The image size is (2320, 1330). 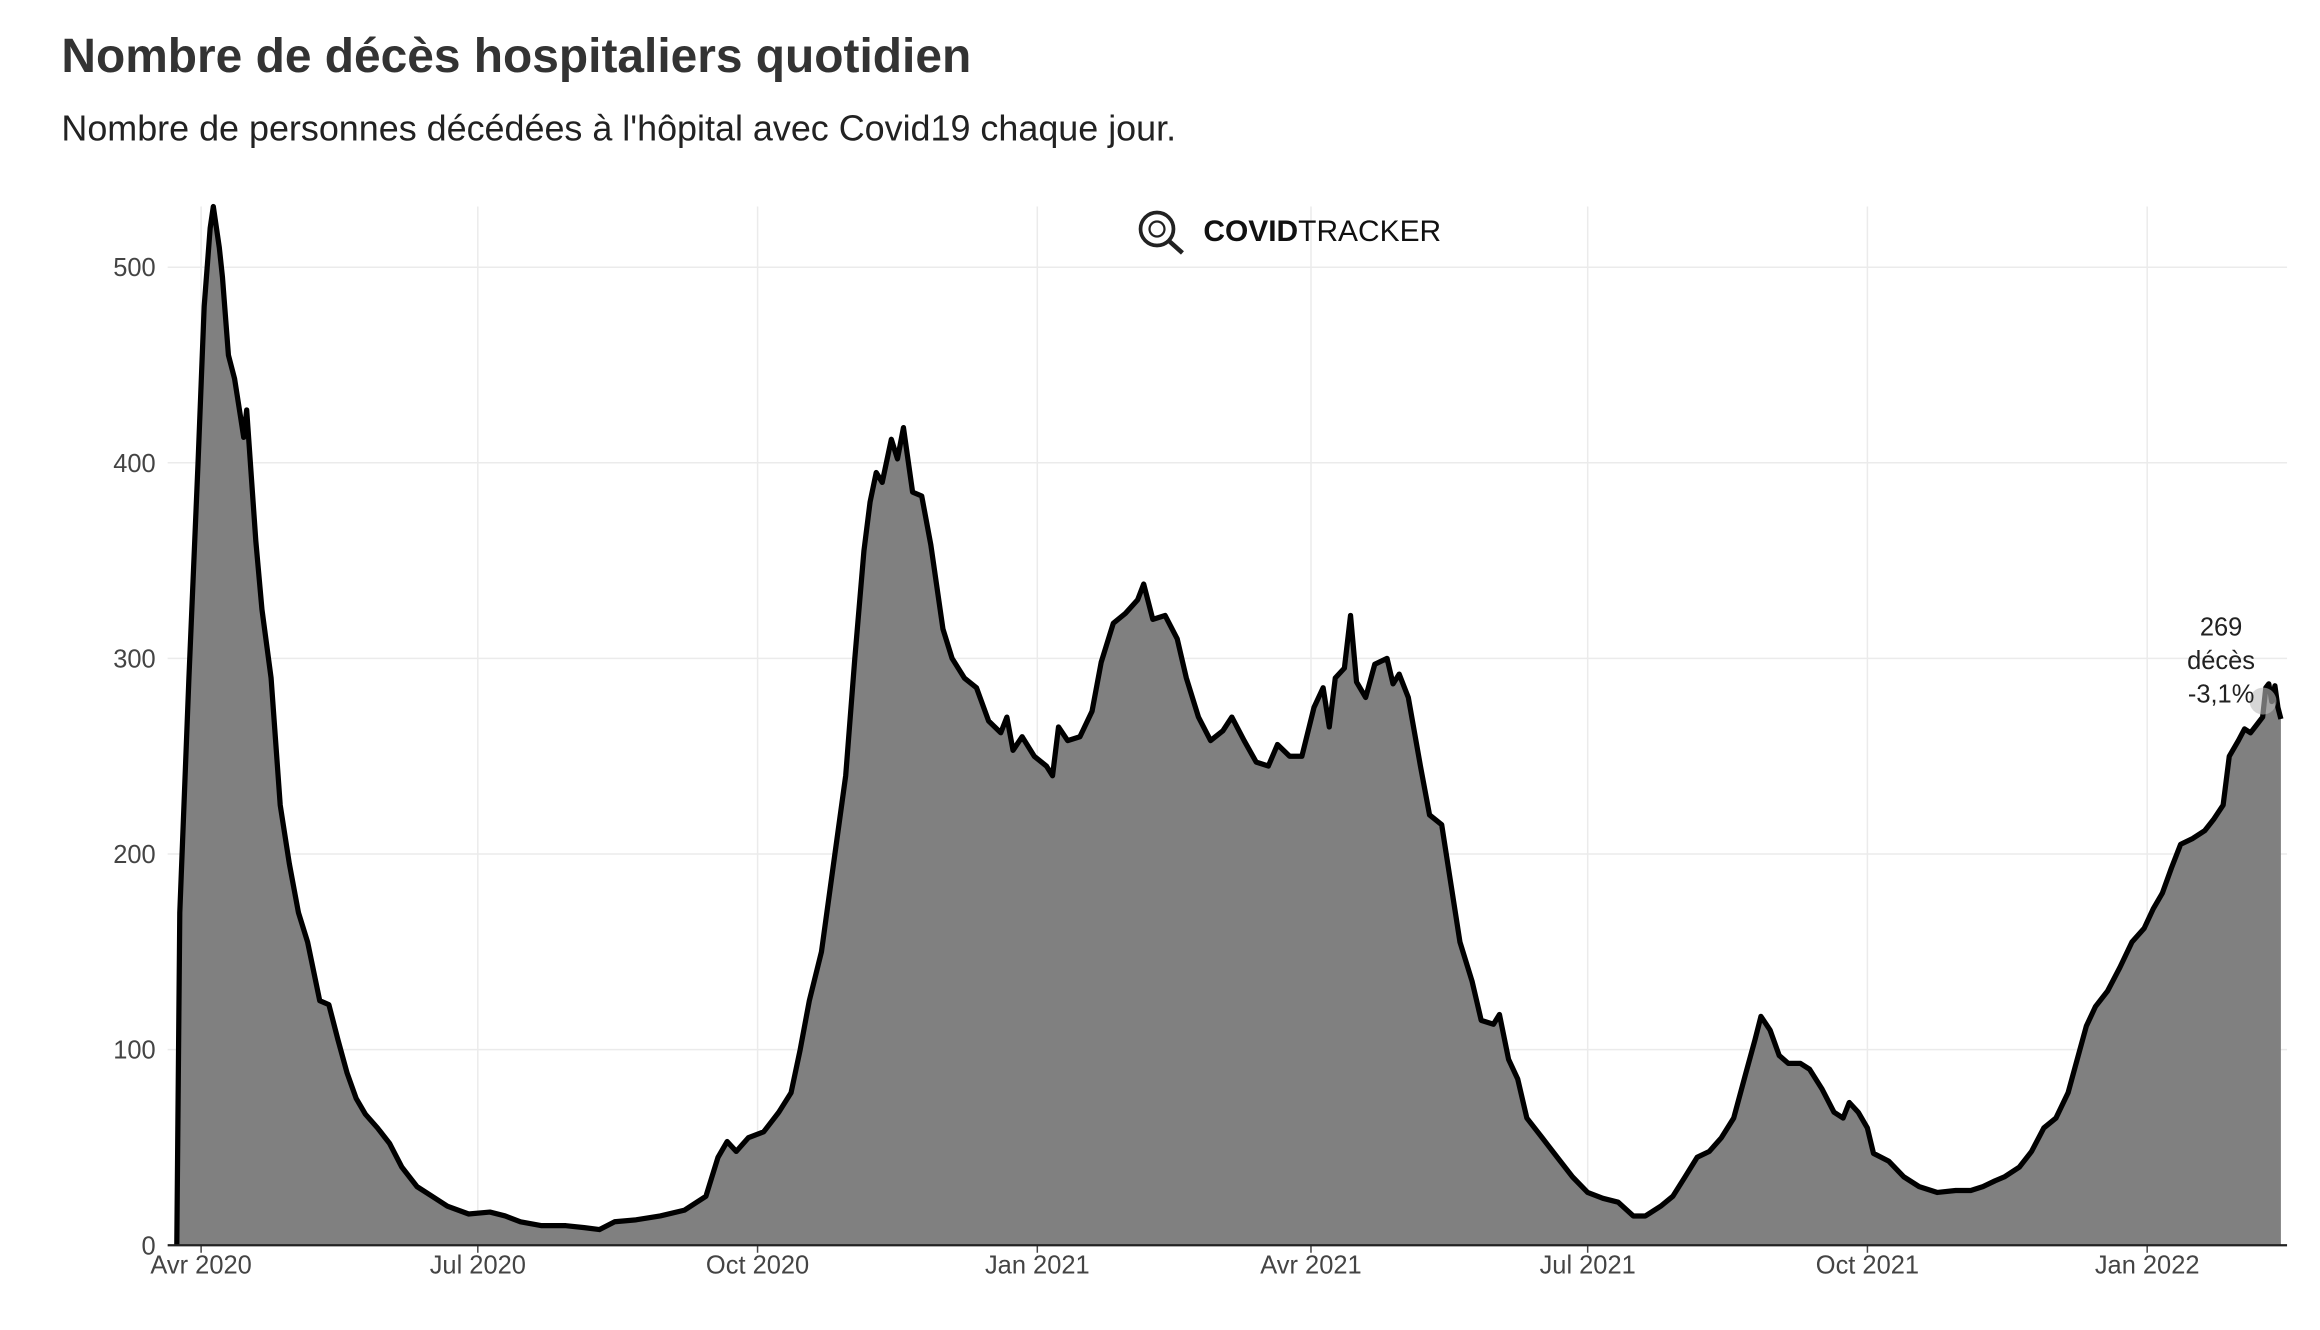 What do you see at coordinates (2221, 661) in the screenshot?
I see `annotation-text: décès` at bounding box center [2221, 661].